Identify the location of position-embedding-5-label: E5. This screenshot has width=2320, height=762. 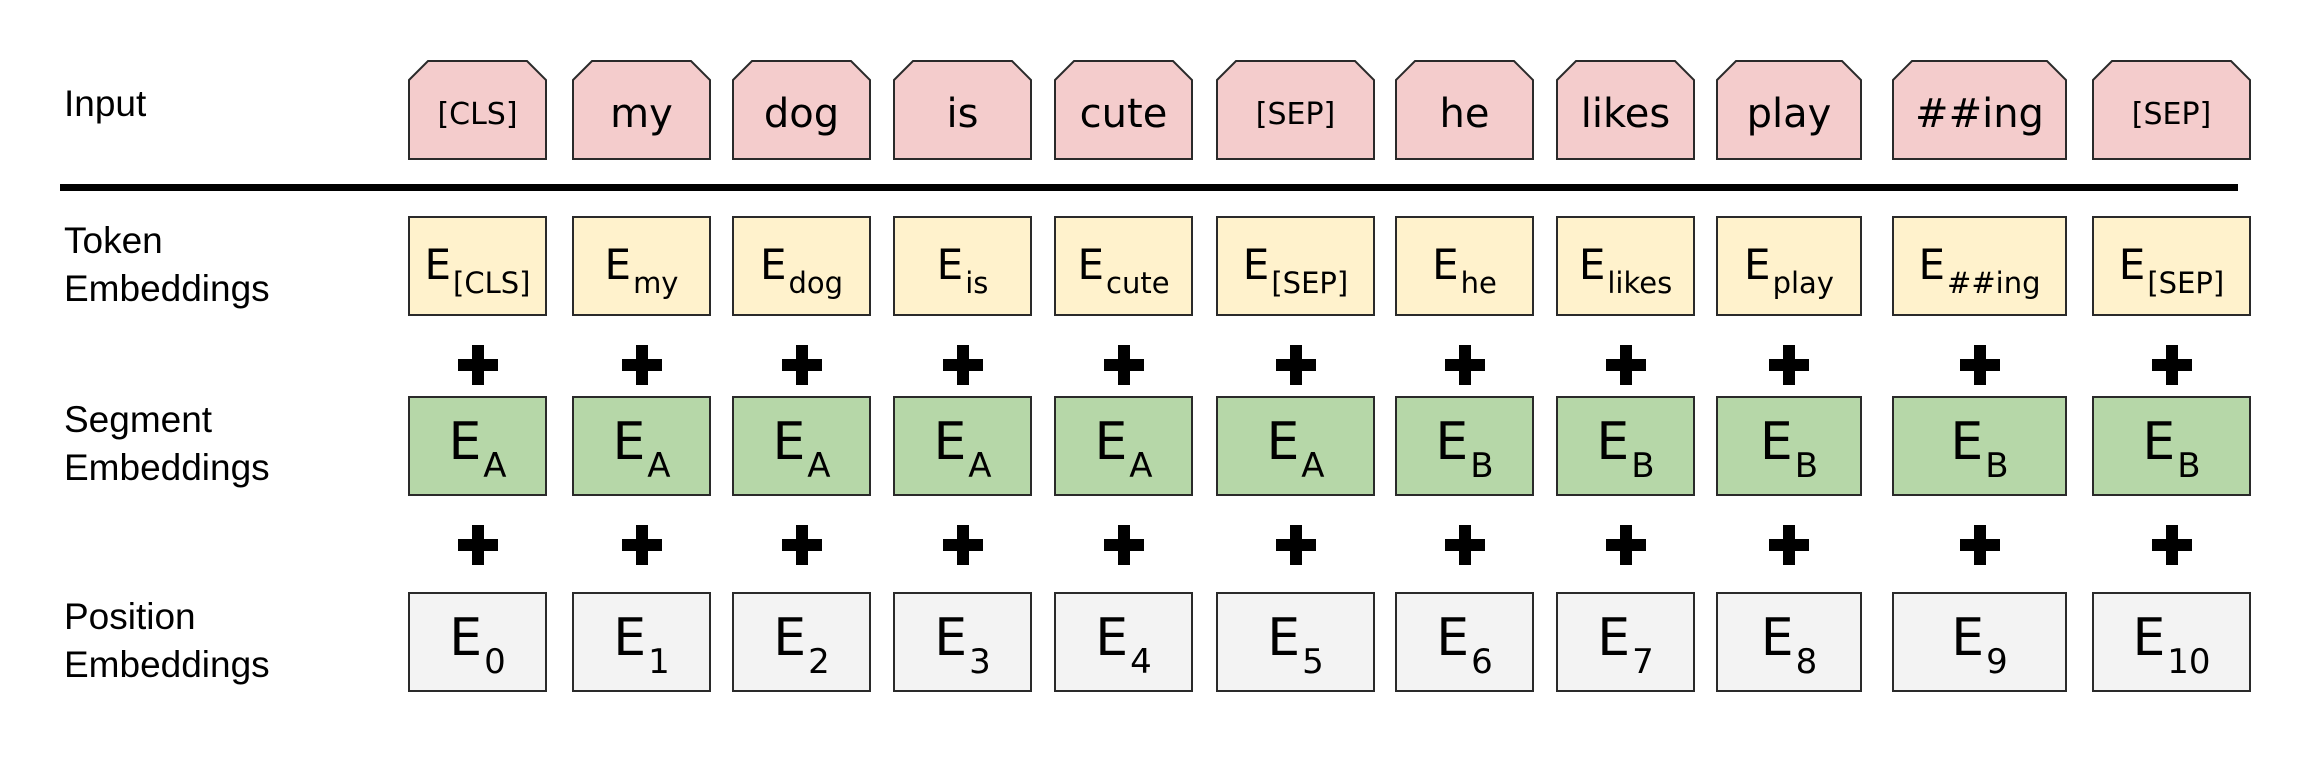
(1295, 645).